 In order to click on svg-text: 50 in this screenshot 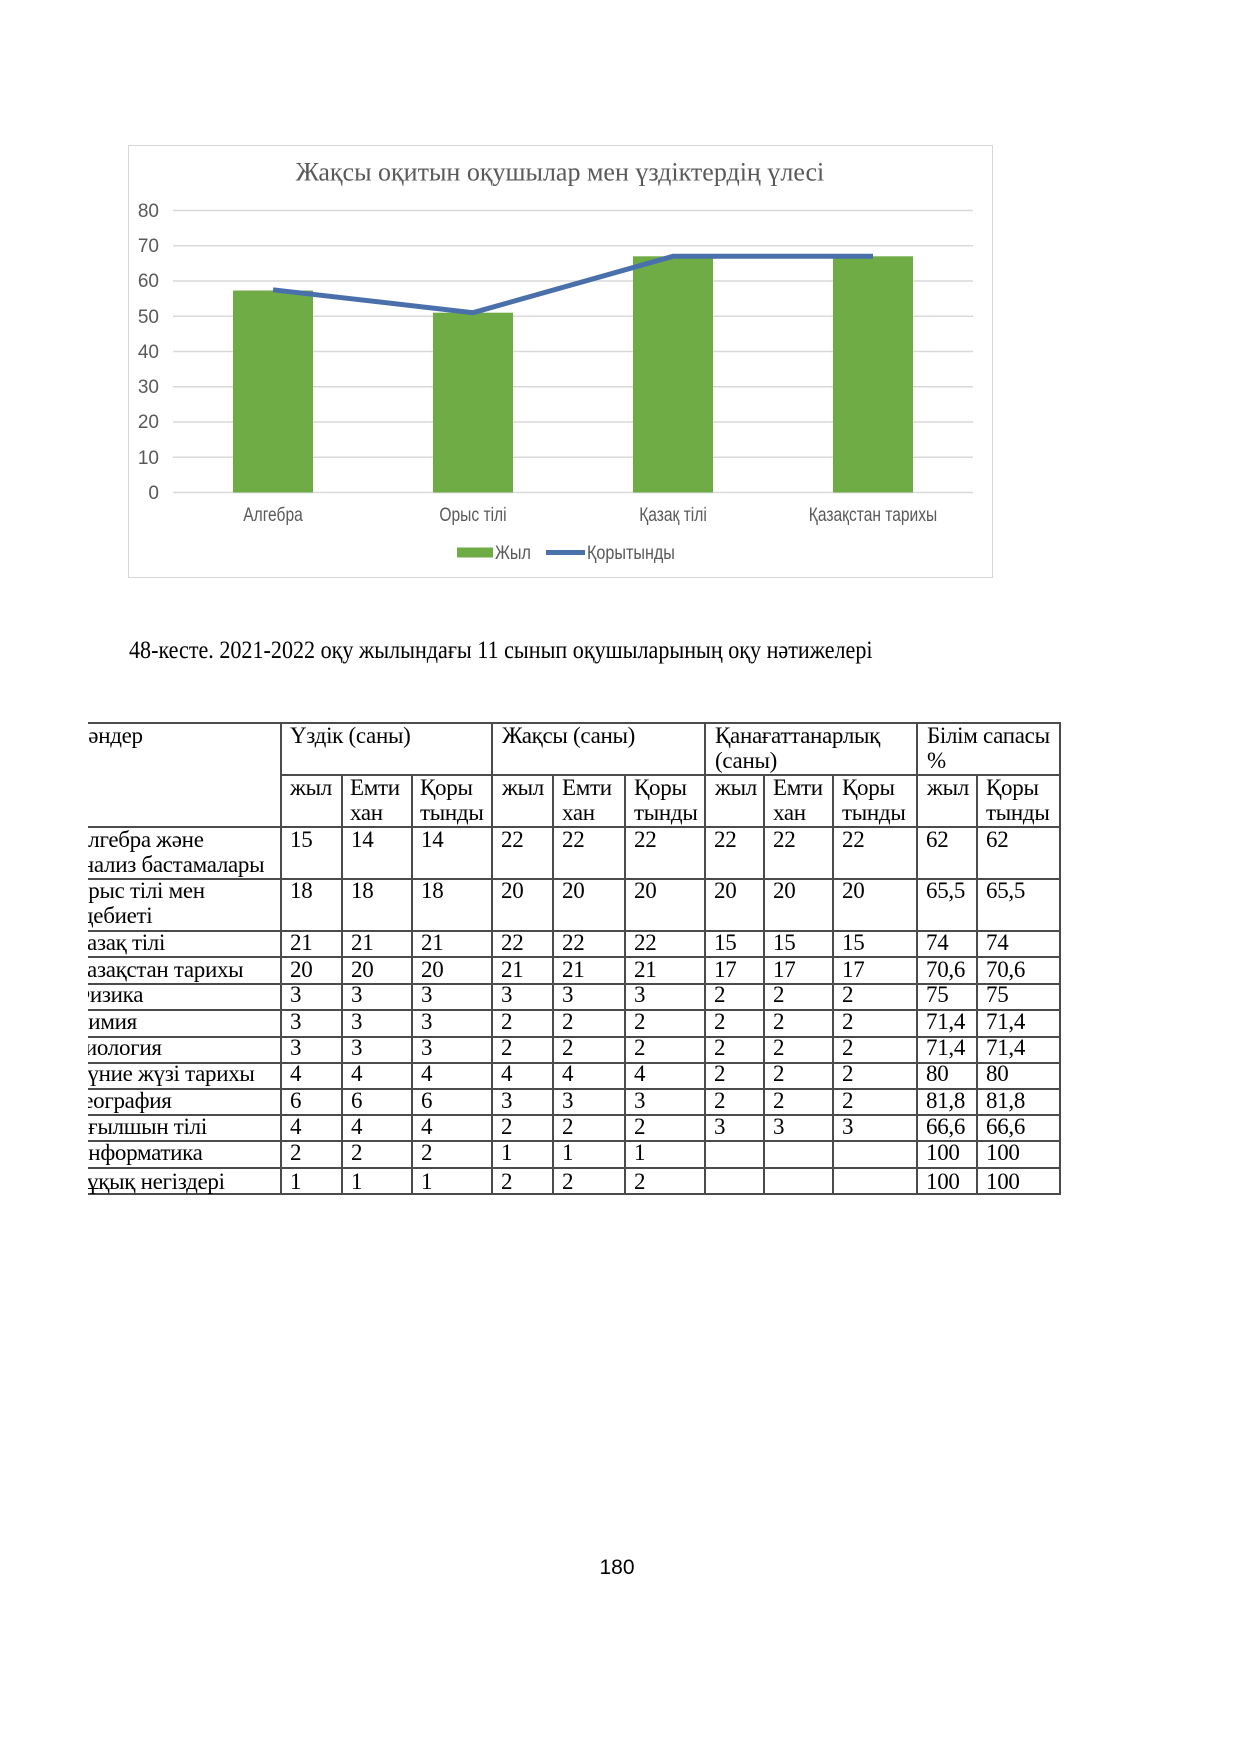, I will do `click(148, 317)`.